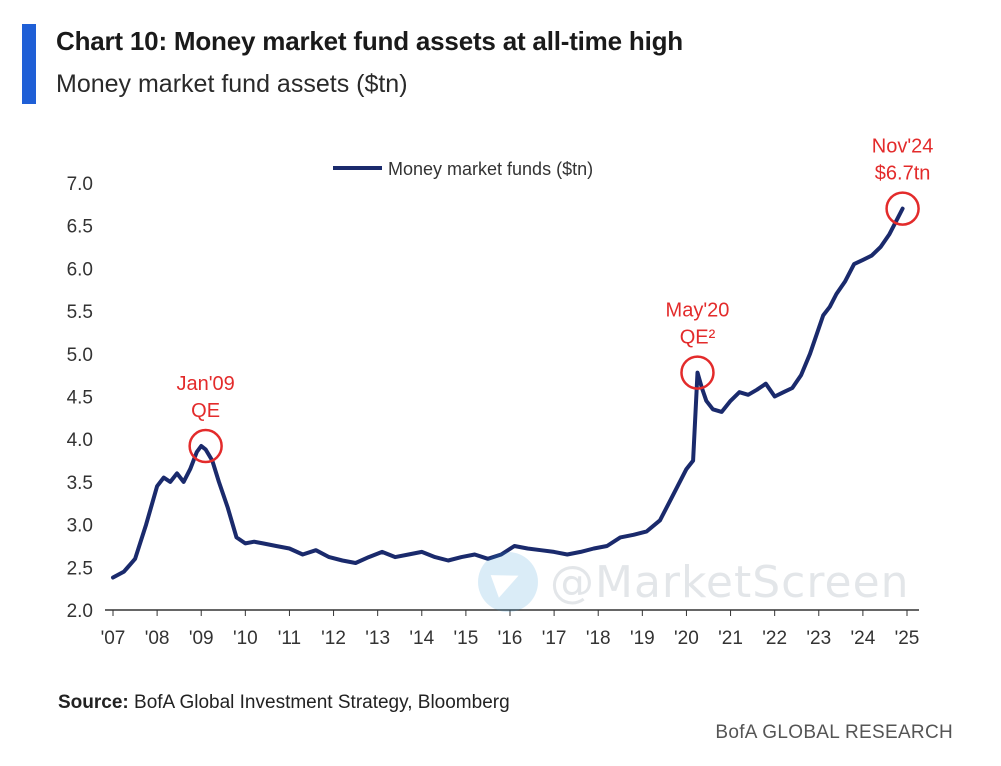 The image size is (1001, 766). I want to click on x-tick-label: '24, so click(863, 638).